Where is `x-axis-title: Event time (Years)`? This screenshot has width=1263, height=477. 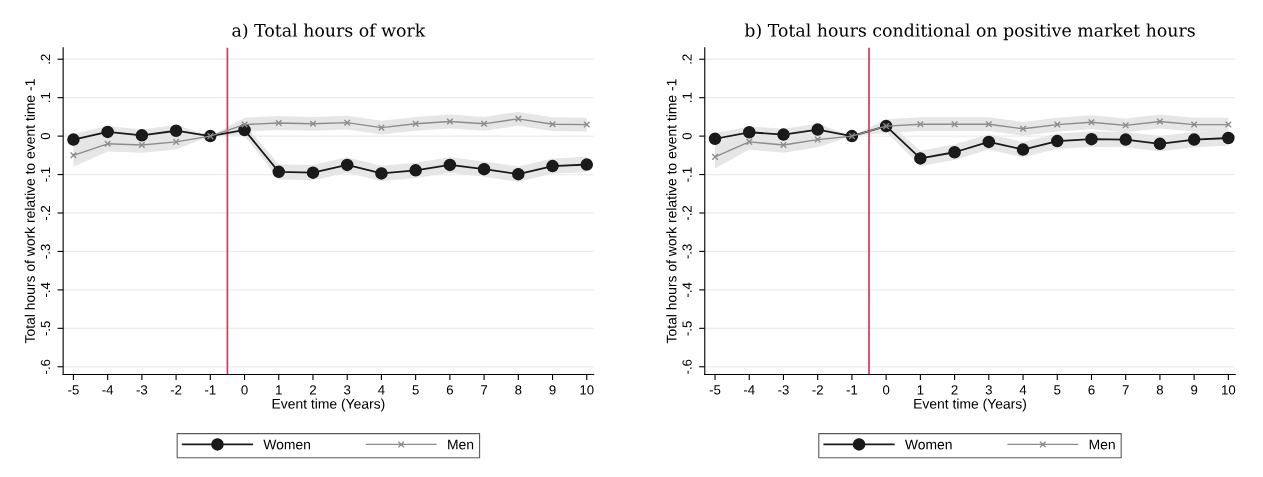 x-axis-title: Event time (Years) is located at coordinates (970, 405).